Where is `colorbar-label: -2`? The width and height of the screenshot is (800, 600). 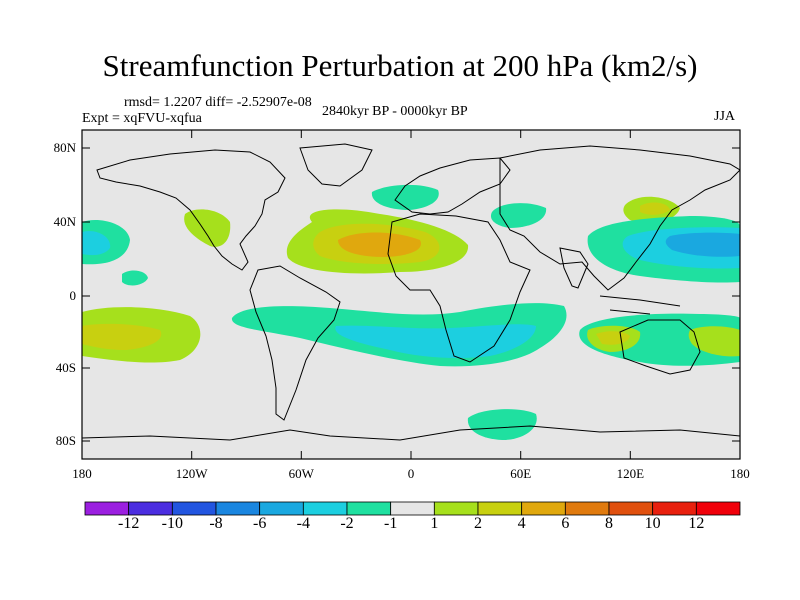 colorbar-label: -2 is located at coordinates (347, 523).